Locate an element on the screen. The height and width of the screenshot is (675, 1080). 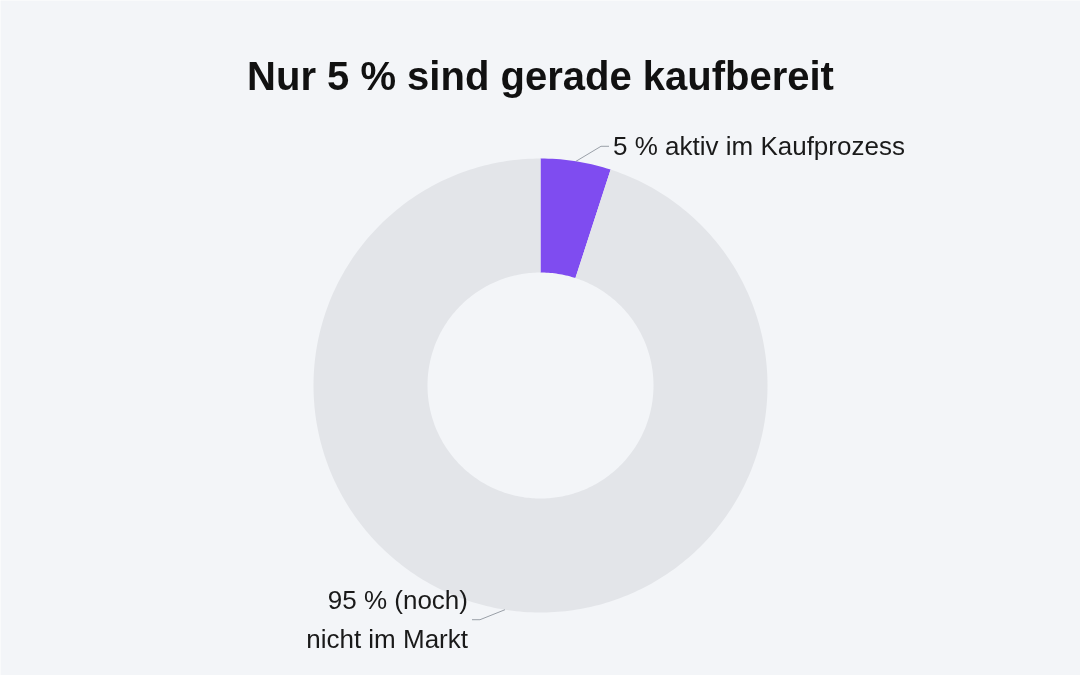
slice-label: 95 % (noch) nicht im Markt is located at coordinates (387, 620).